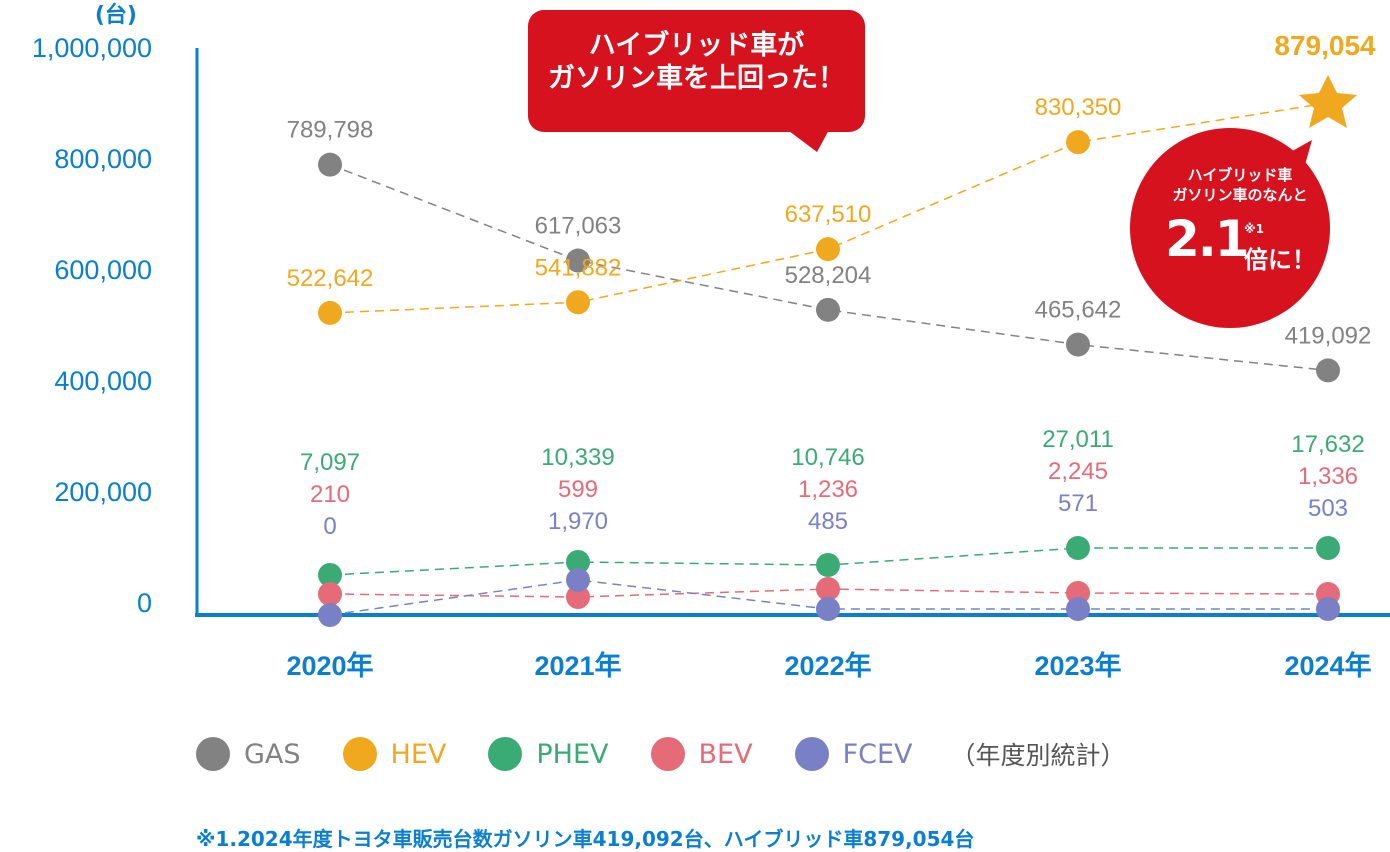 Image resolution: width=1390 pixels, height=852 pixels. Describe the element at coordinates (696, 78) in the screenshot. I see `bubble-line-2: ガソリン車を上回った！` at that location.